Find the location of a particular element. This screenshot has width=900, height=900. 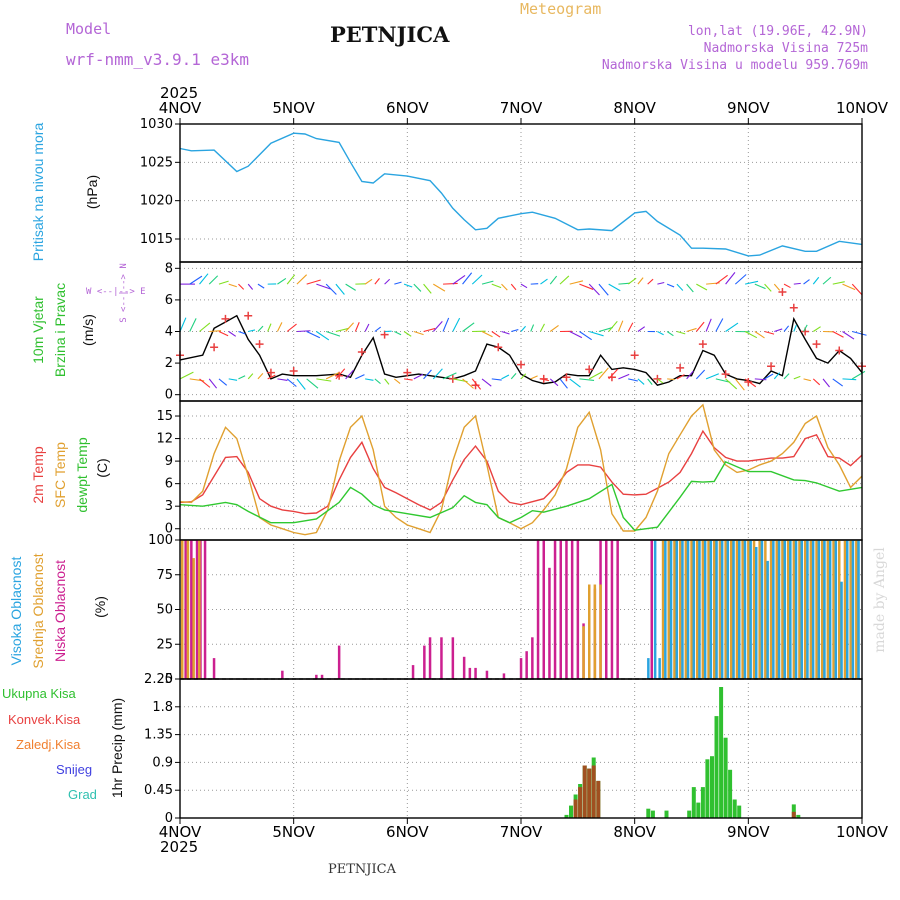

series-dewpt-temp is located at coordinates (521, 496).